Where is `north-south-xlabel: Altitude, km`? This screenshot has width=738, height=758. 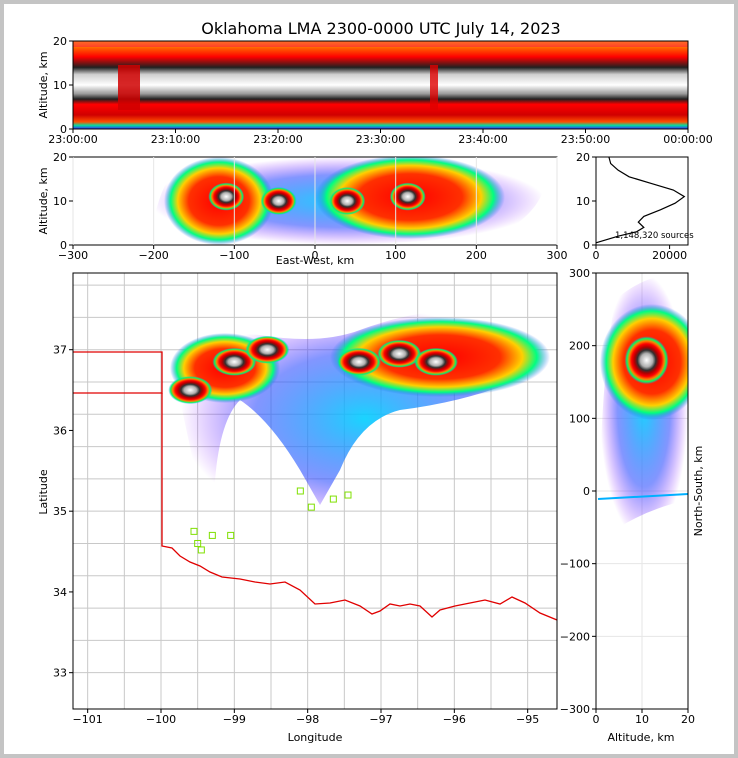 north-south-xlabel: Altitude, km is located at coordinates (640, 737).